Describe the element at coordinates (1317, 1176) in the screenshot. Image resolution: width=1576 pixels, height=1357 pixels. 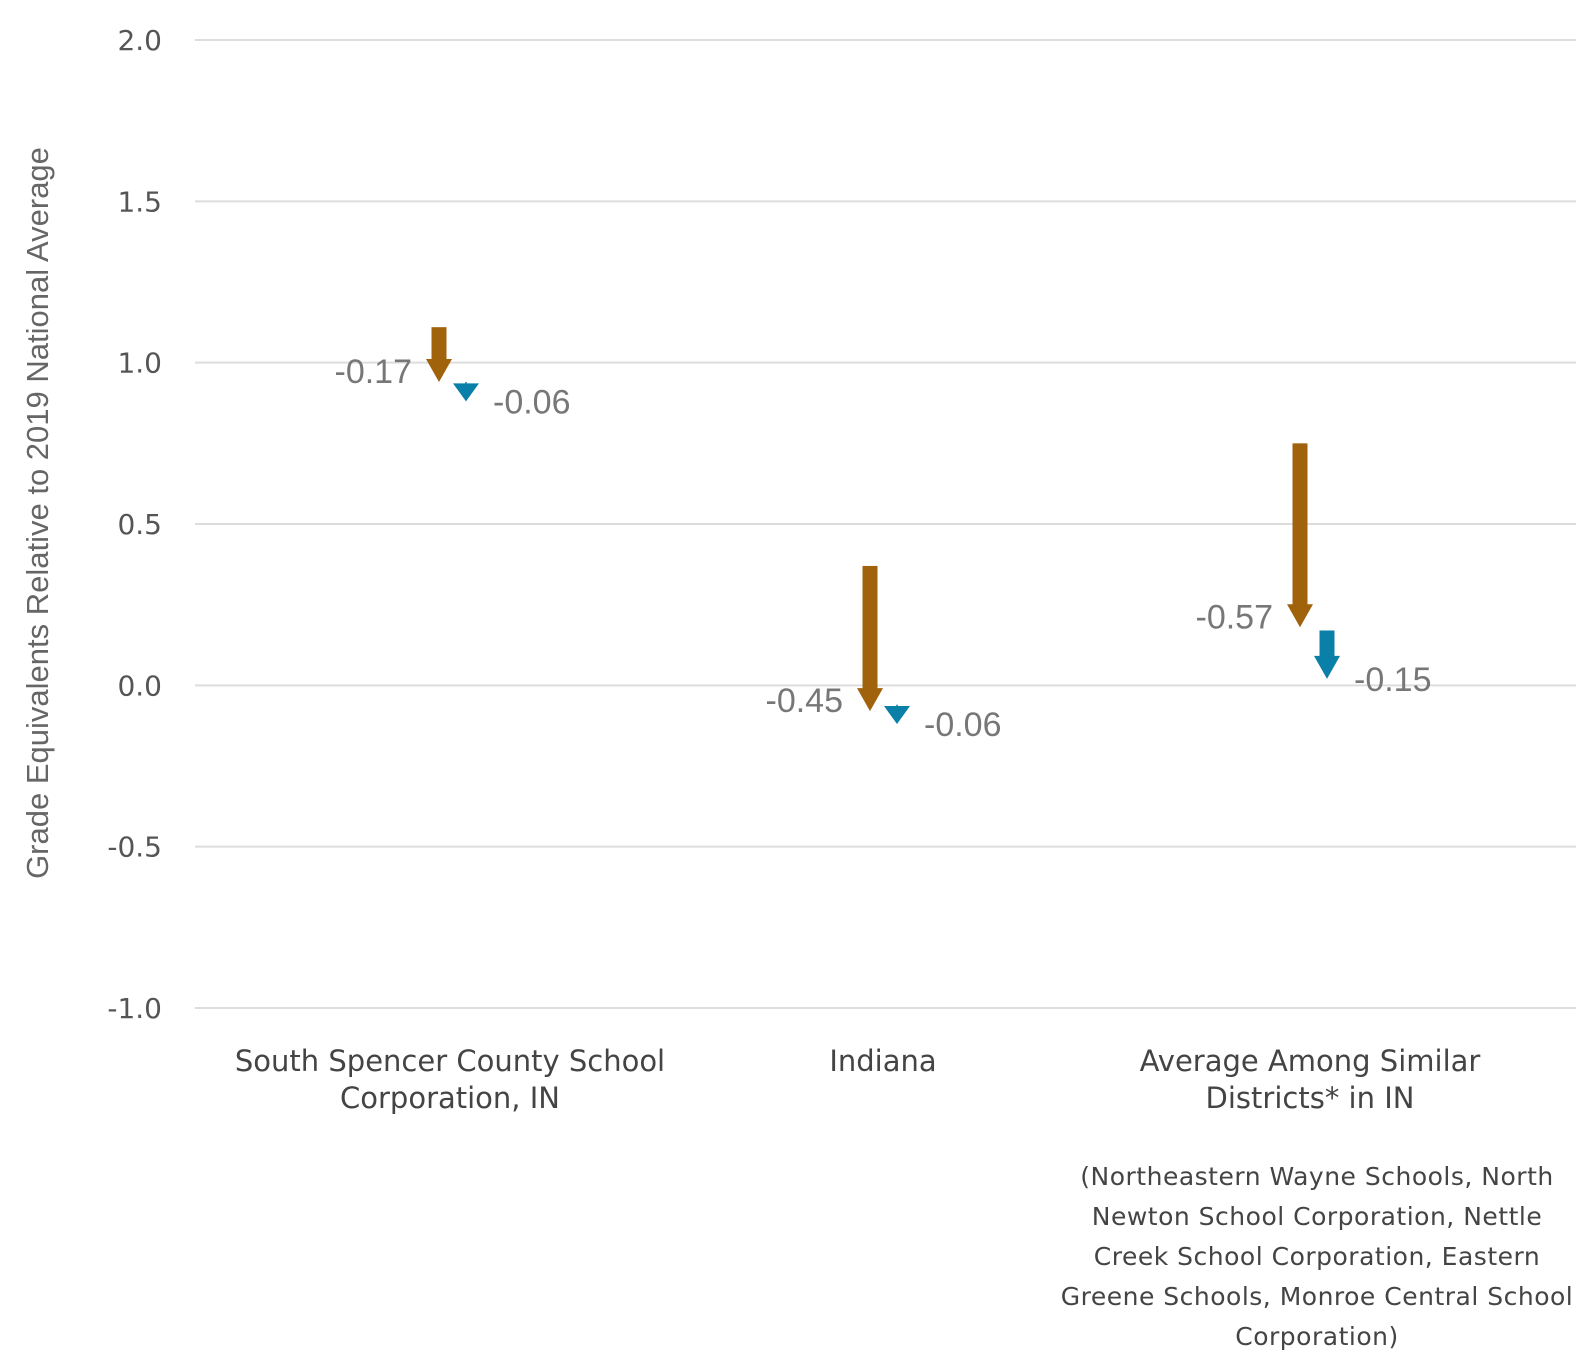
I see `note-line: (Northeastern Wayne Schools, North` at that location.